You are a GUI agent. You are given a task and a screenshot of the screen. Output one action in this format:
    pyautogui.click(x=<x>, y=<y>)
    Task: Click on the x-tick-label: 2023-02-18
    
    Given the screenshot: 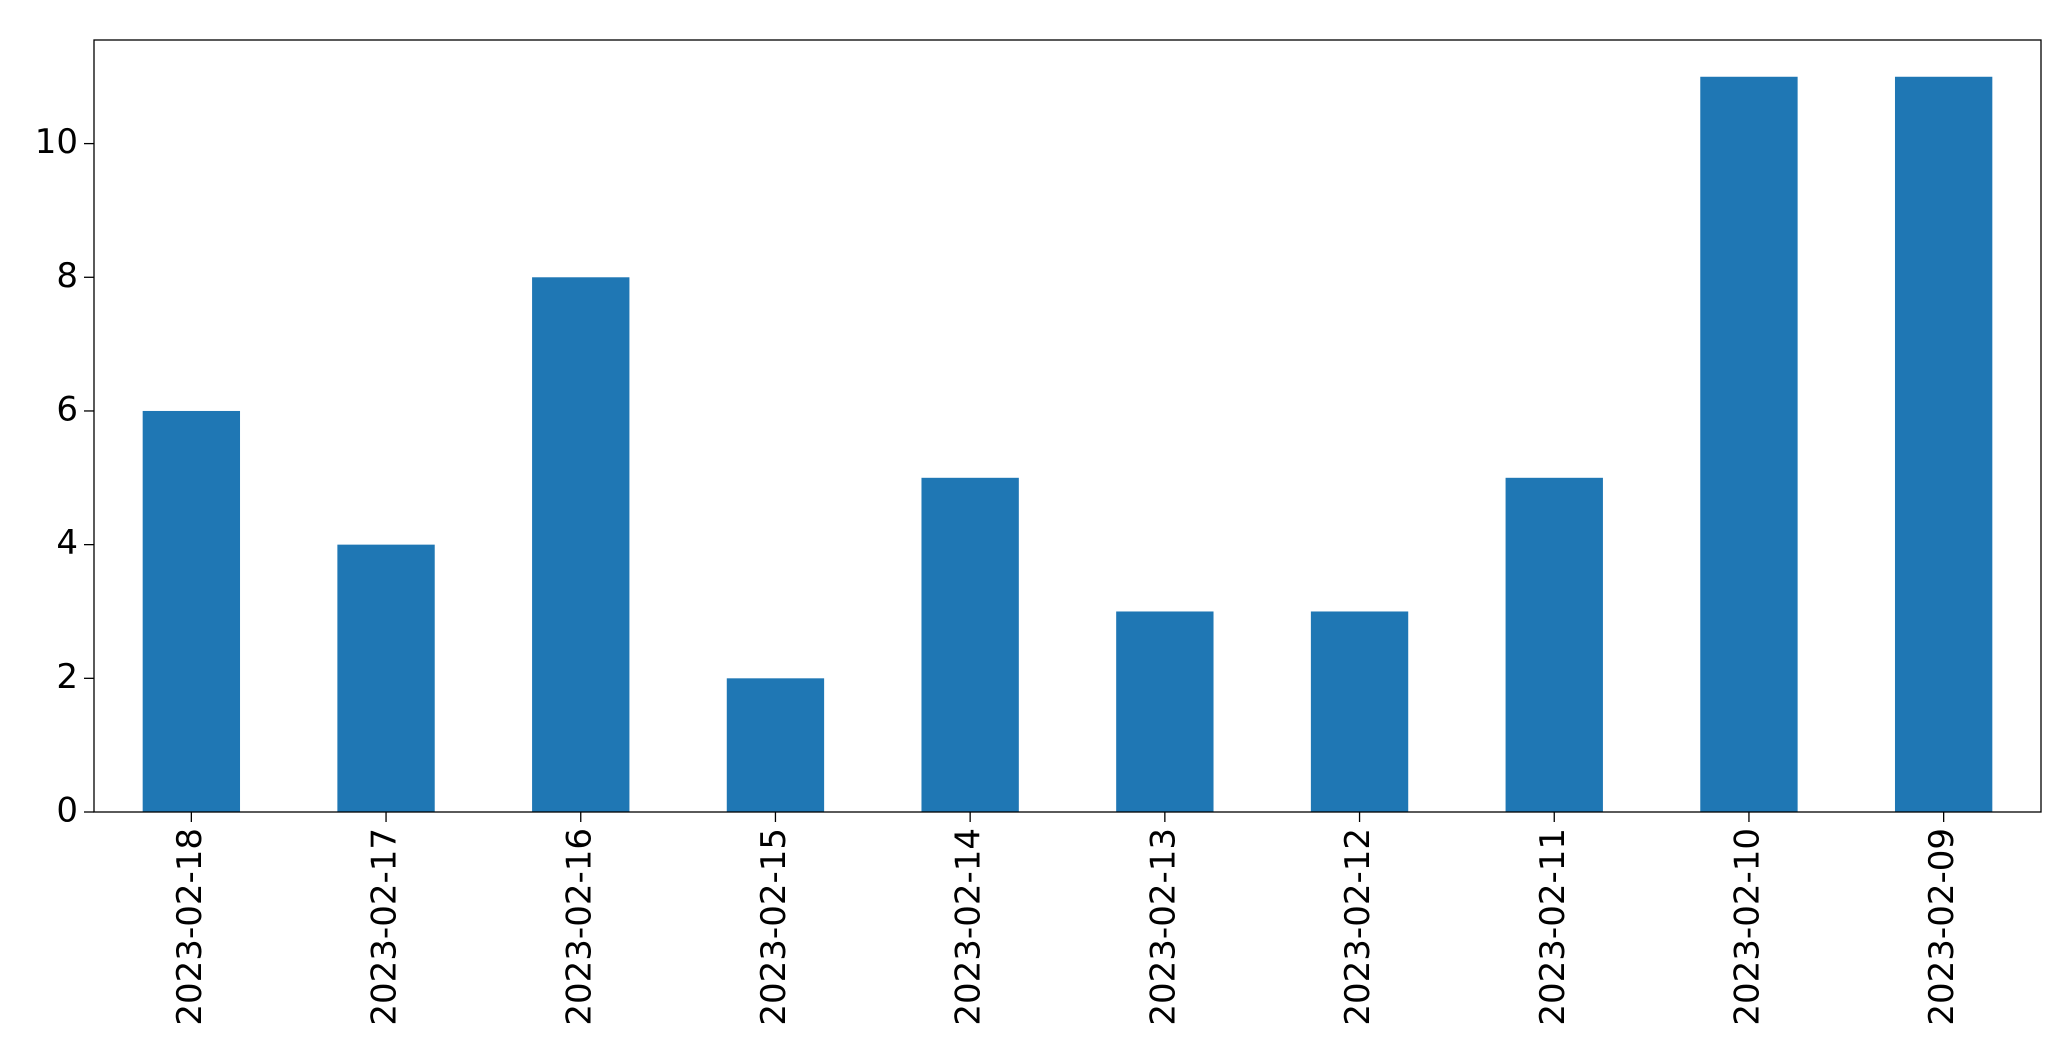 What is the action you would take?
    pyautogui.click(x=190, y=927)
    